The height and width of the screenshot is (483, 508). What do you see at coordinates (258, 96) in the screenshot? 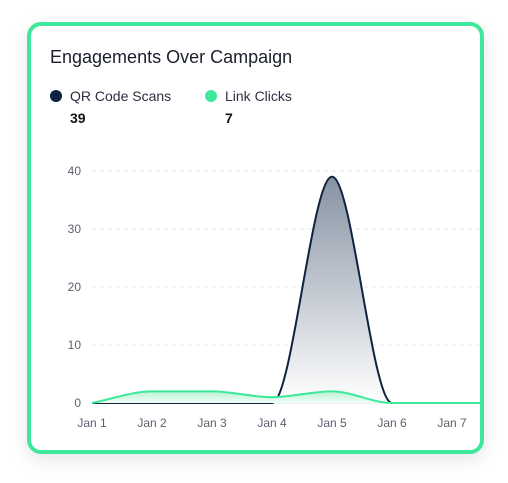
I see `legend-label-link-clicks: Link Clicks` at bounding box center [258, 96].